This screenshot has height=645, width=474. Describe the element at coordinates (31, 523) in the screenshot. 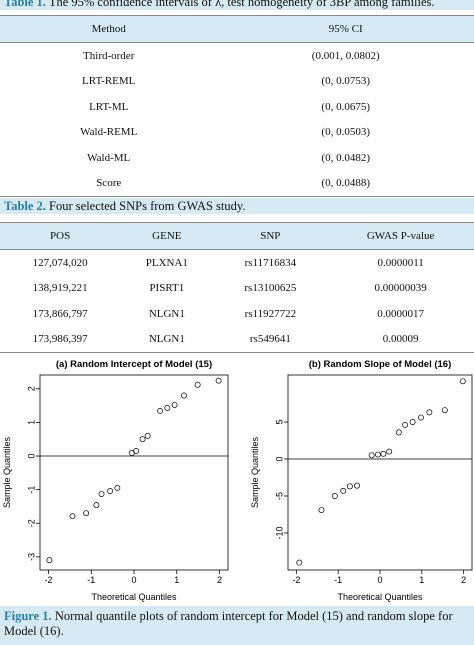

I see `y-tick-label: -2` at that location.